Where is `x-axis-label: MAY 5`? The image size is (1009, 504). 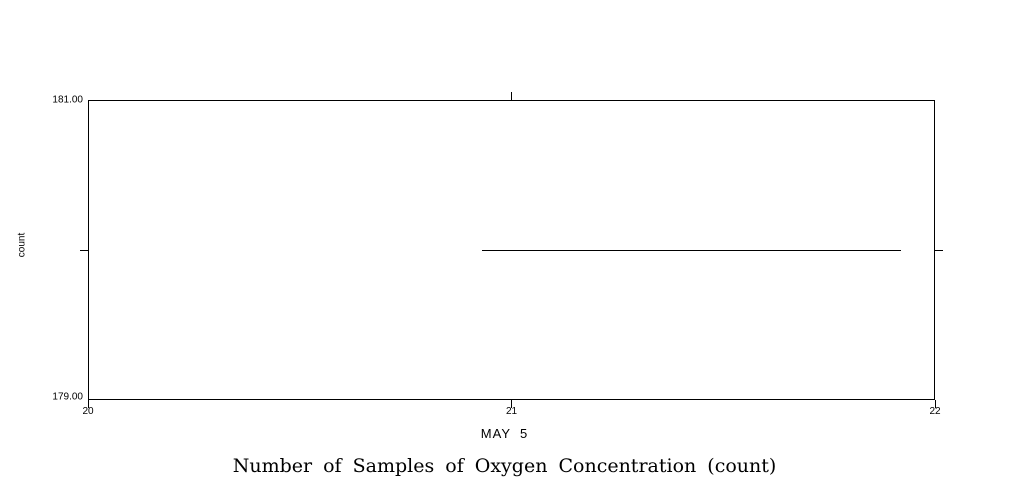 x-axis-label: MAY 5 is located at coordinates (504, 433).